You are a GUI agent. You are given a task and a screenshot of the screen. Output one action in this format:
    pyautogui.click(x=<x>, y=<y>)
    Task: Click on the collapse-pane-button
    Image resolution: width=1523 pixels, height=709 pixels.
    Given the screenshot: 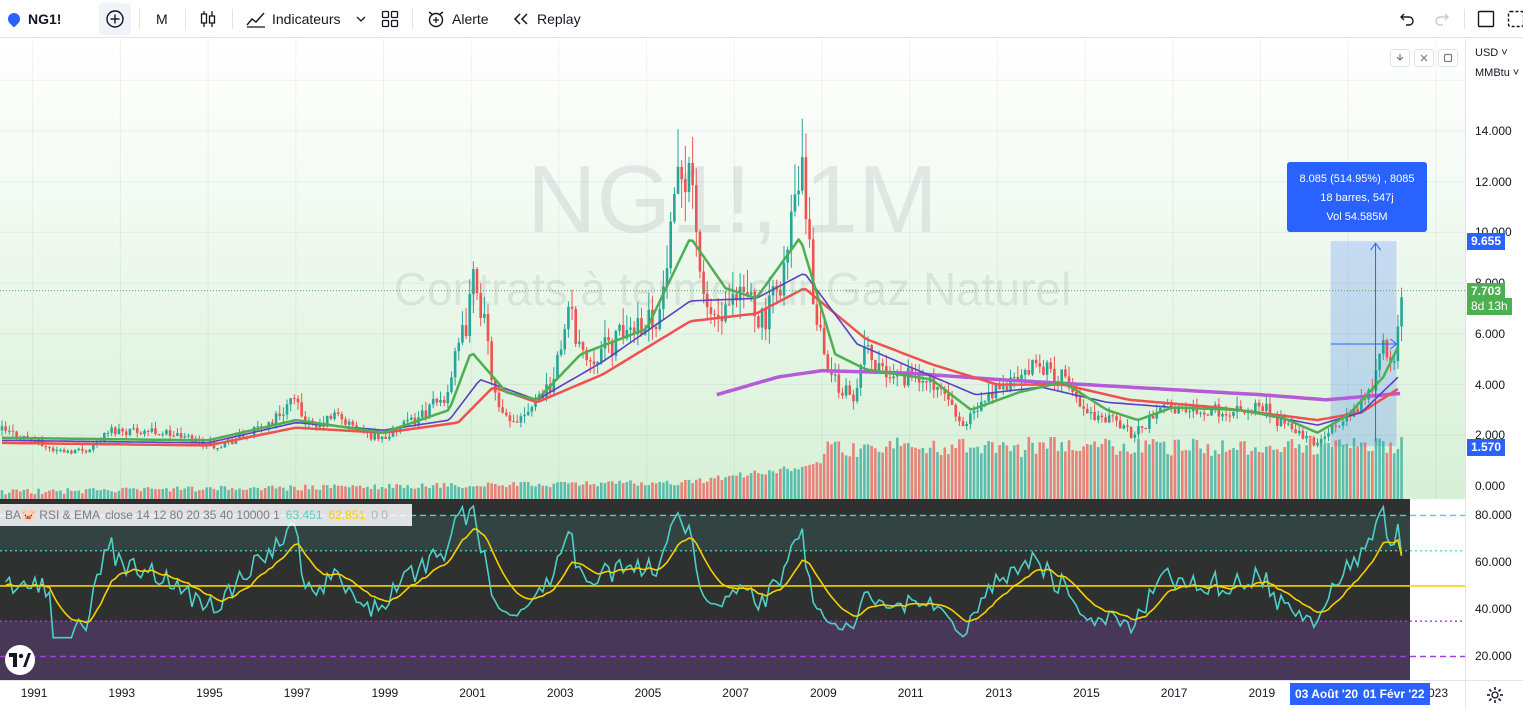 What is the action you would take?
    pyautogui.click(x=1424, y=58)
    